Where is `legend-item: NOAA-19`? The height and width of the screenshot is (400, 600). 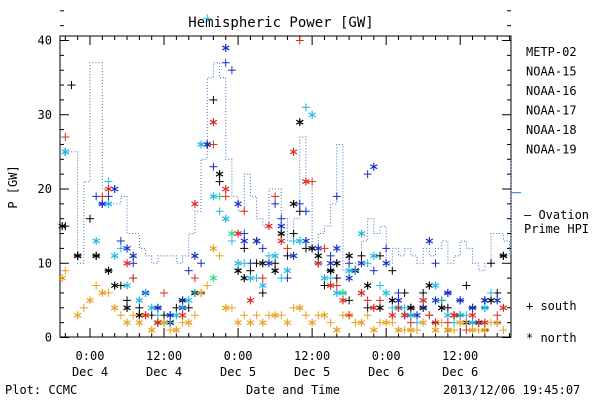 legend-item: NOAA-19 is located at coordinates (551, 150).